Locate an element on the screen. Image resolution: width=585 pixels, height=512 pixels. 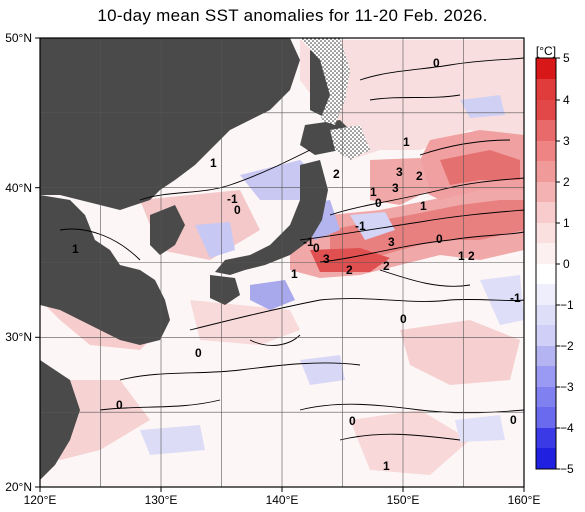
sea-ice-area is located at coordinates (325, 81).